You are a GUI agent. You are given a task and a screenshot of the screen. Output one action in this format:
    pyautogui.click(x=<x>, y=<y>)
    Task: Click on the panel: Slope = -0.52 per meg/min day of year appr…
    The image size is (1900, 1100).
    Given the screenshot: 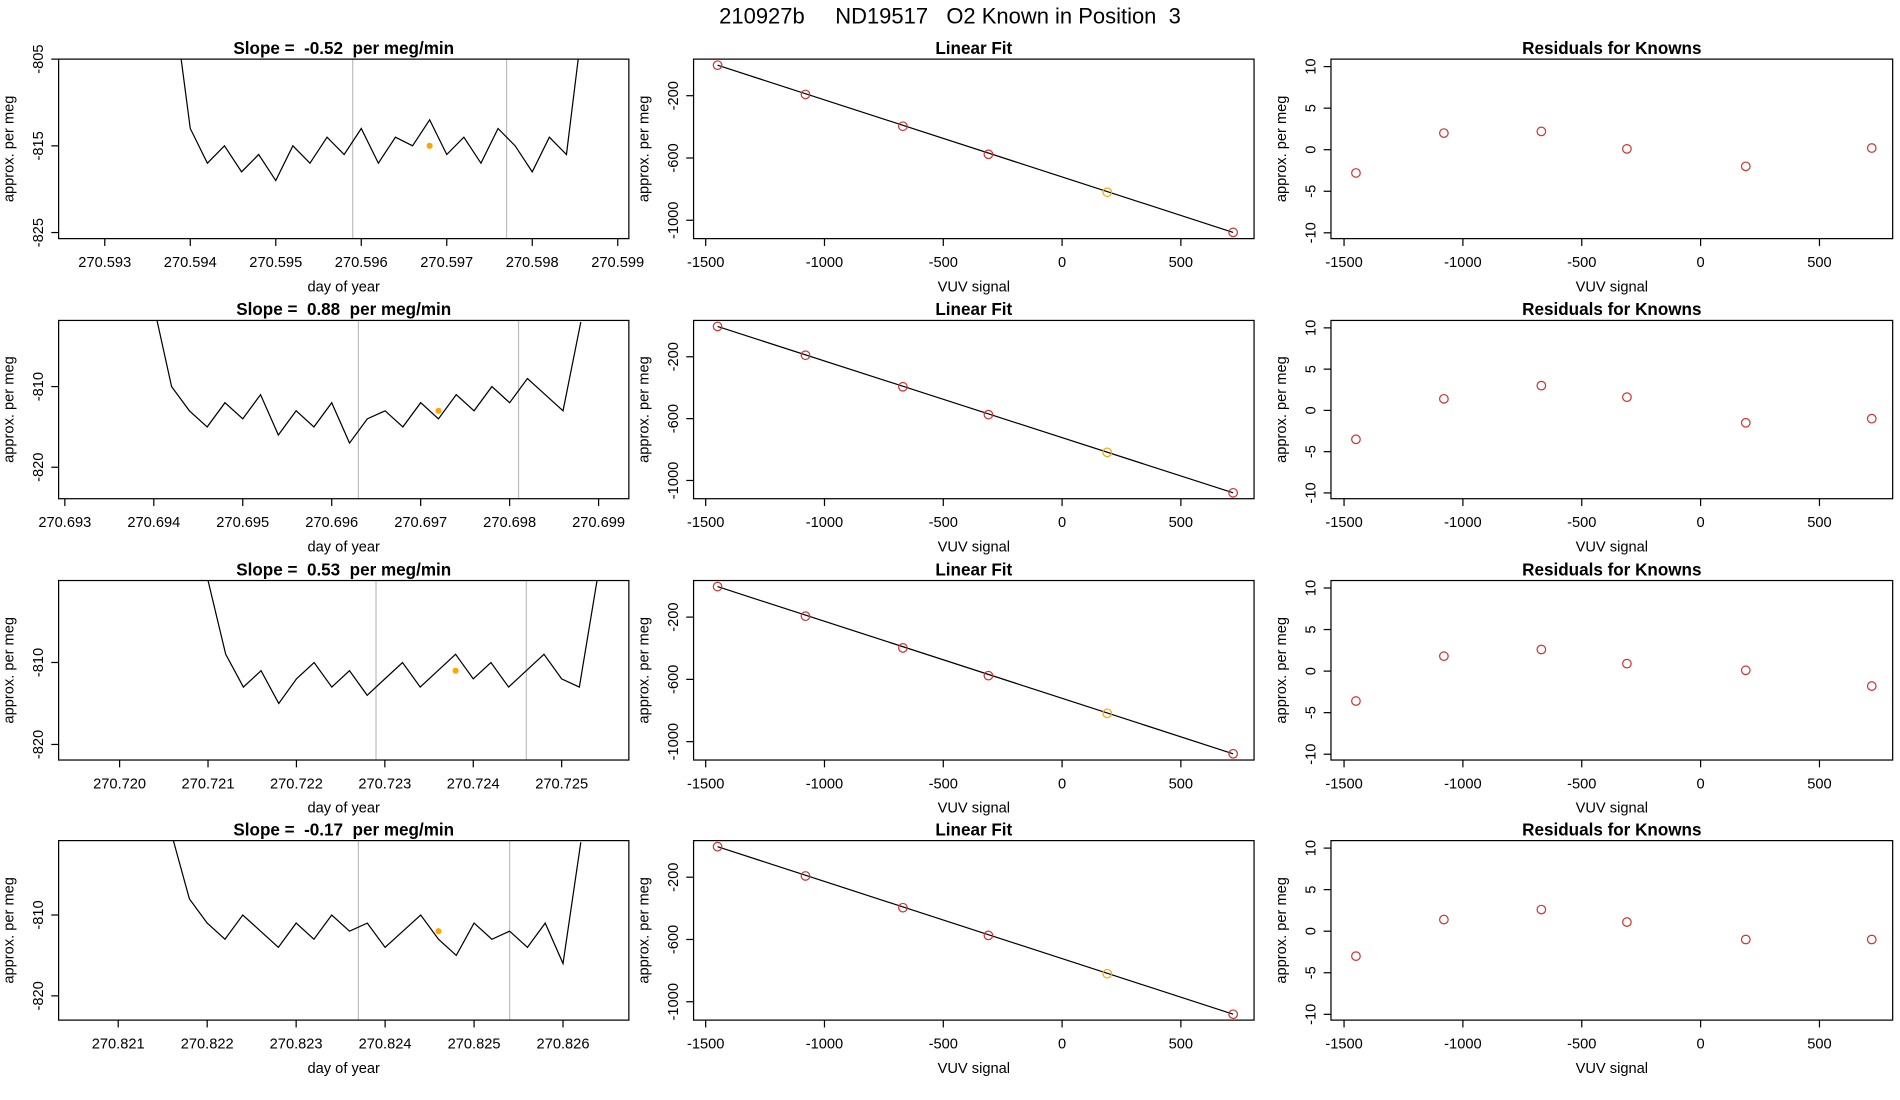 What is the action you would take?
    pyautogui.click(x=323, y=167)
    